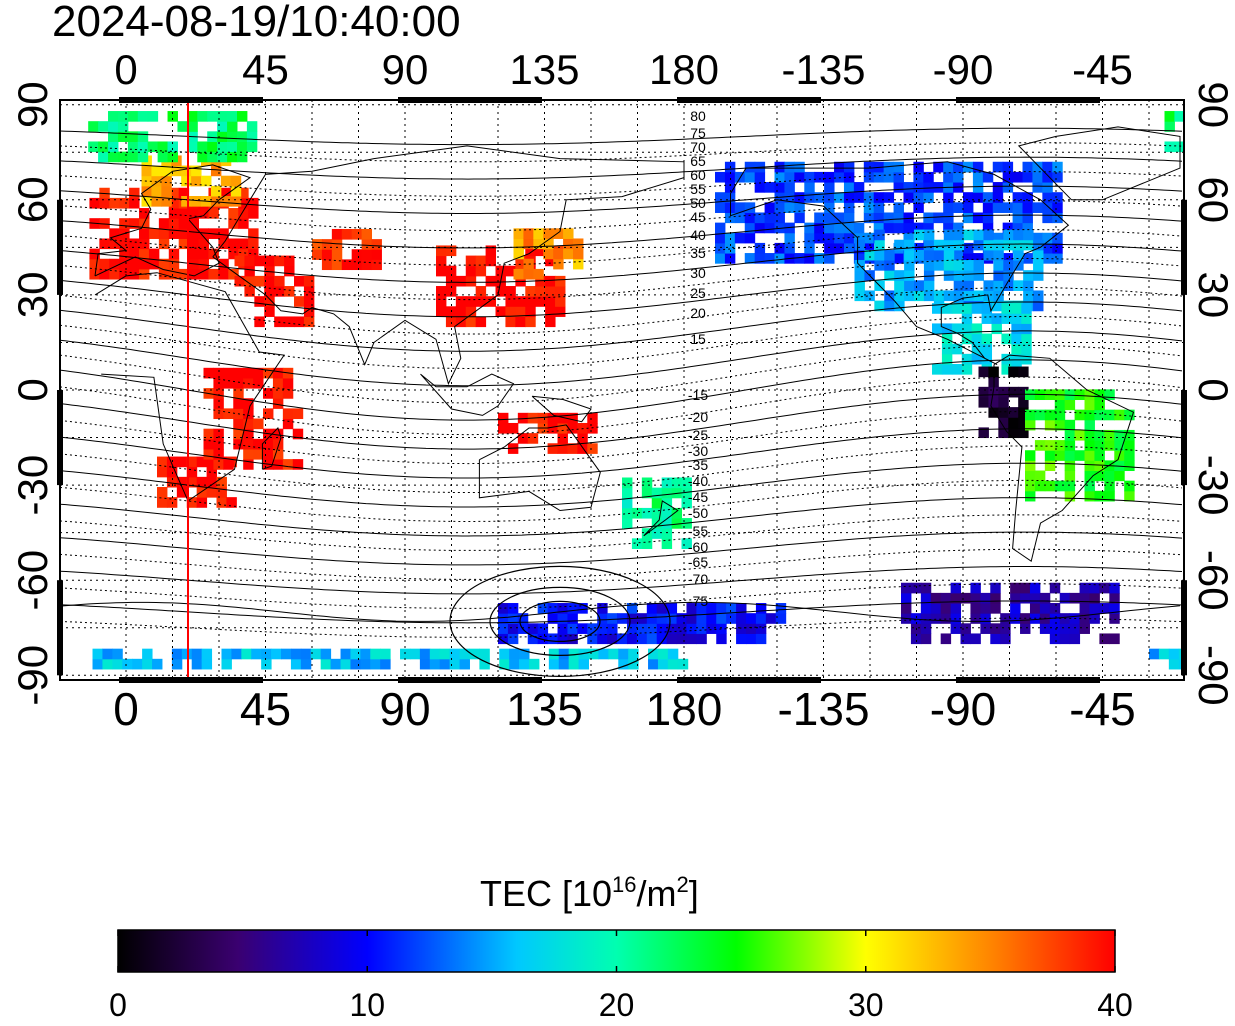  I want to click on colorbar-tick-label: 20, so click(617, 1004).